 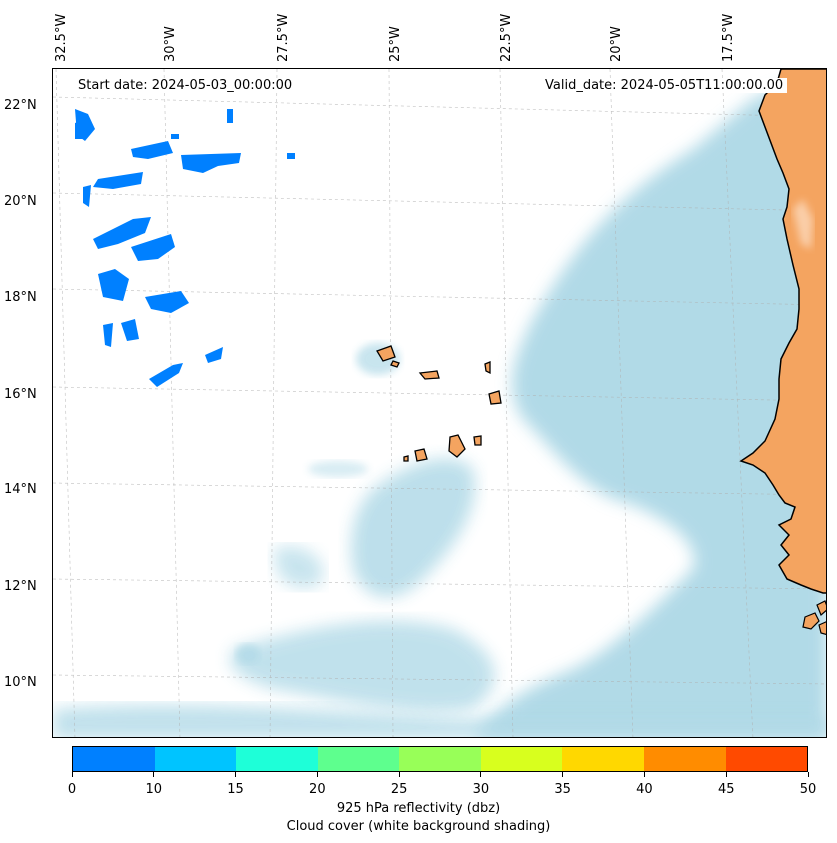 I want to click on colorbar-sublabel: Cloud cover (white background shading), so click(x=418, y=826).